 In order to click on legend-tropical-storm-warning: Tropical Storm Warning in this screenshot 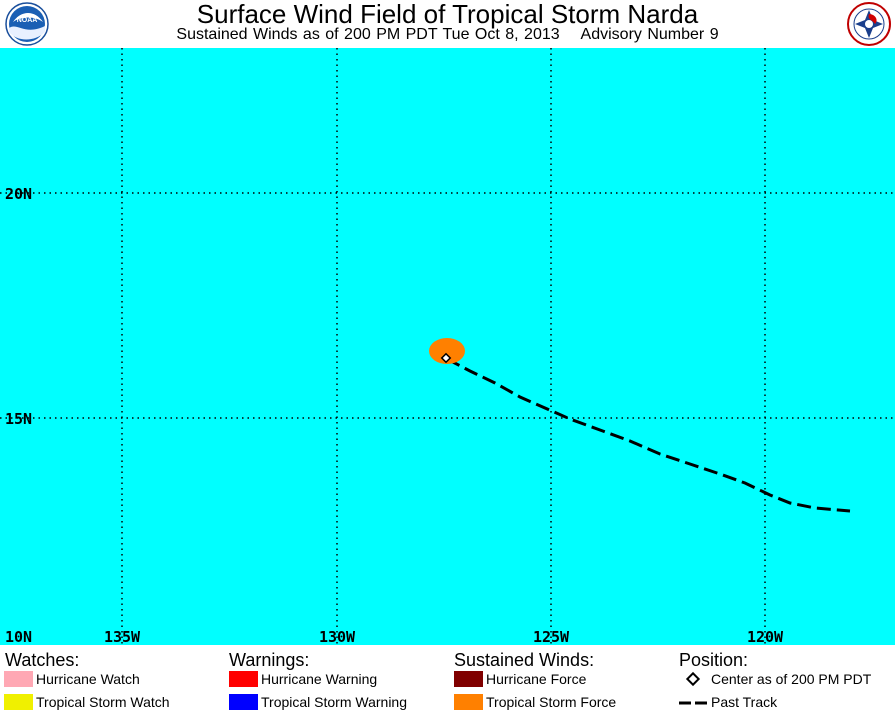, I will do `click(336, 702)`.